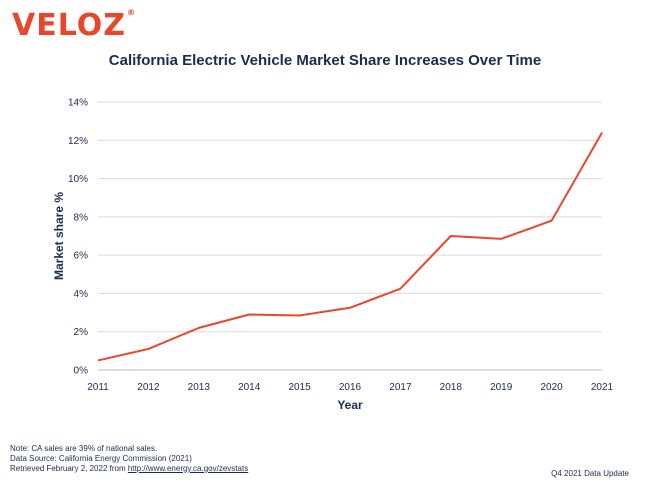 The width and height of the screenshot is (650, 487). I want to click on y-tick-label: 6%, so click(81, 256).